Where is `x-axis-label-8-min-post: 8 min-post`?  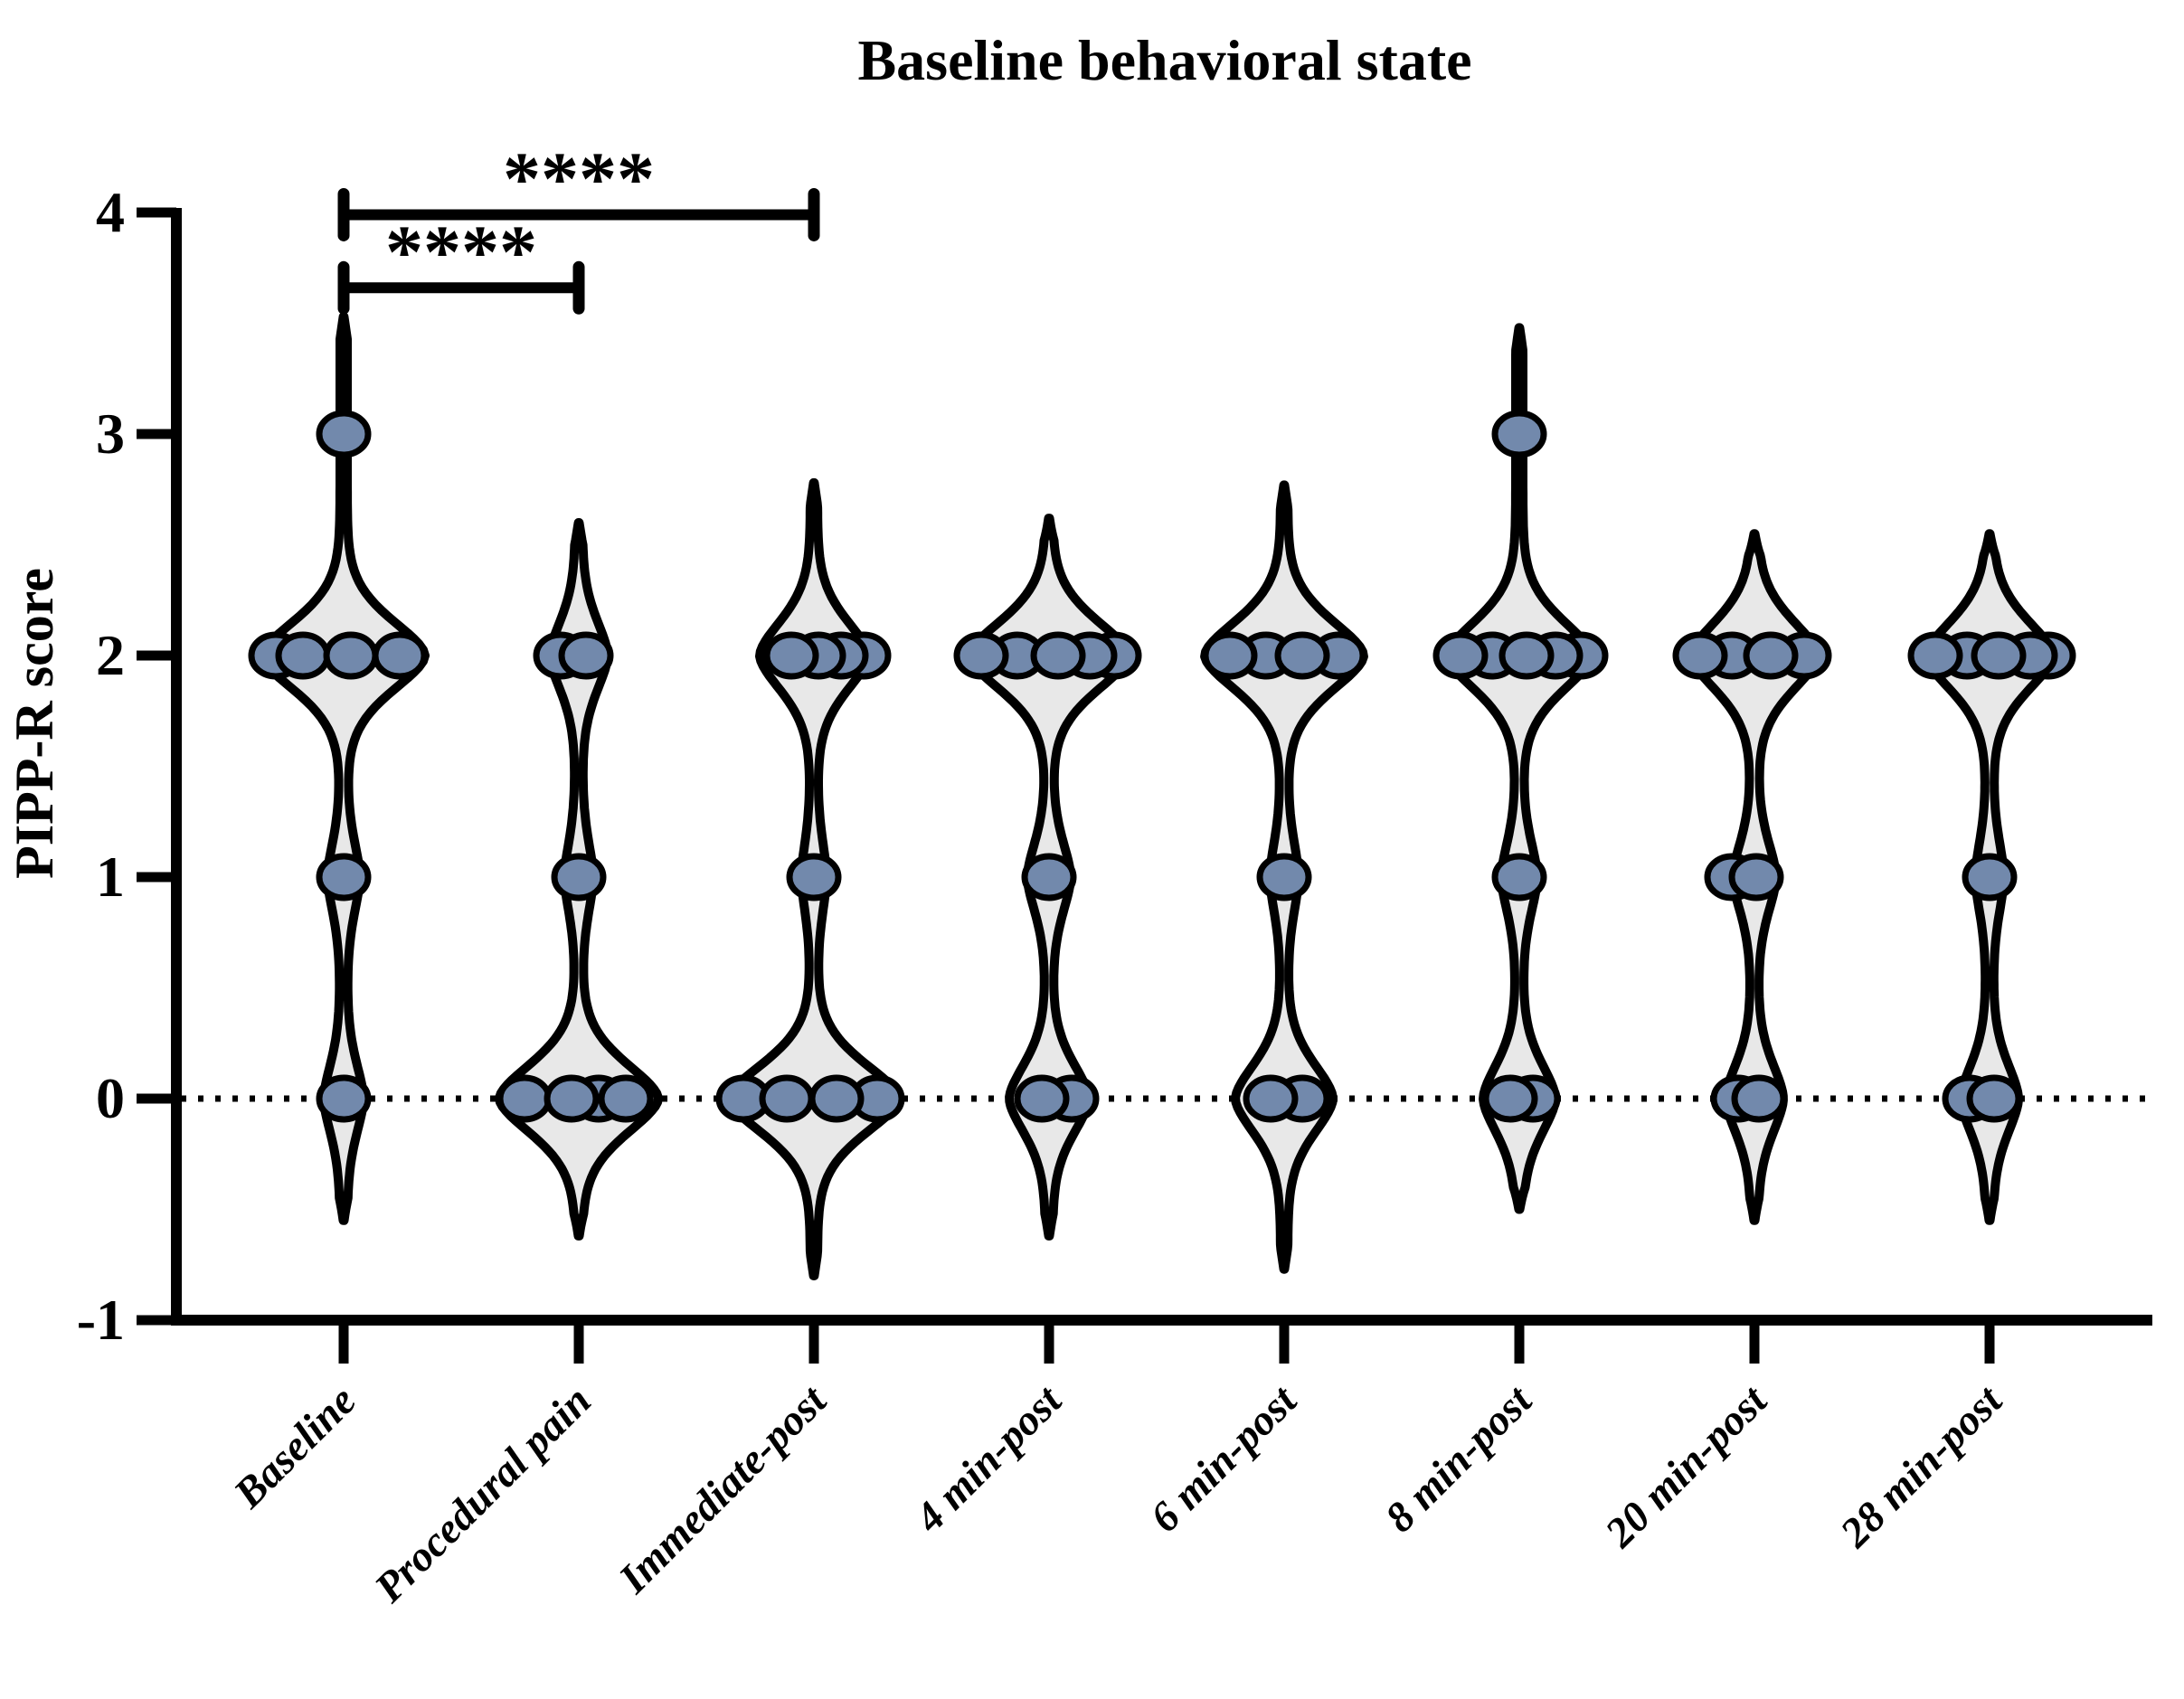
x-axis-label-8-min-post: 8 min-post is located at coordinates (1459, 1459).